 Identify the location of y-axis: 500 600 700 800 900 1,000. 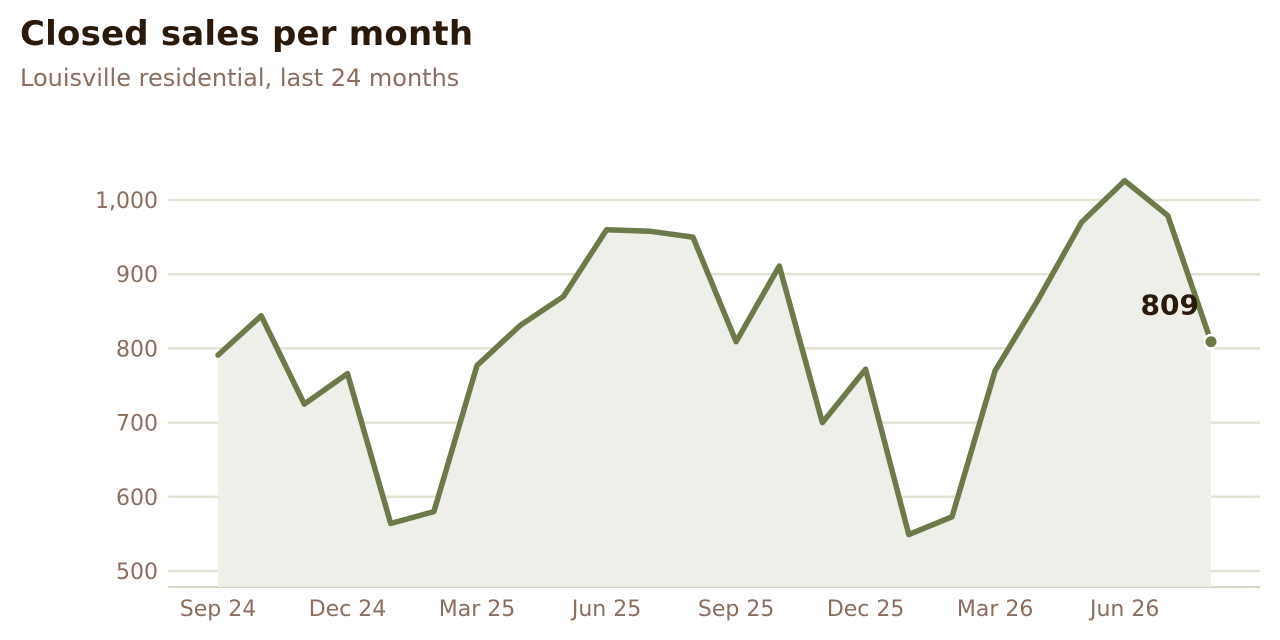
(126, 387).